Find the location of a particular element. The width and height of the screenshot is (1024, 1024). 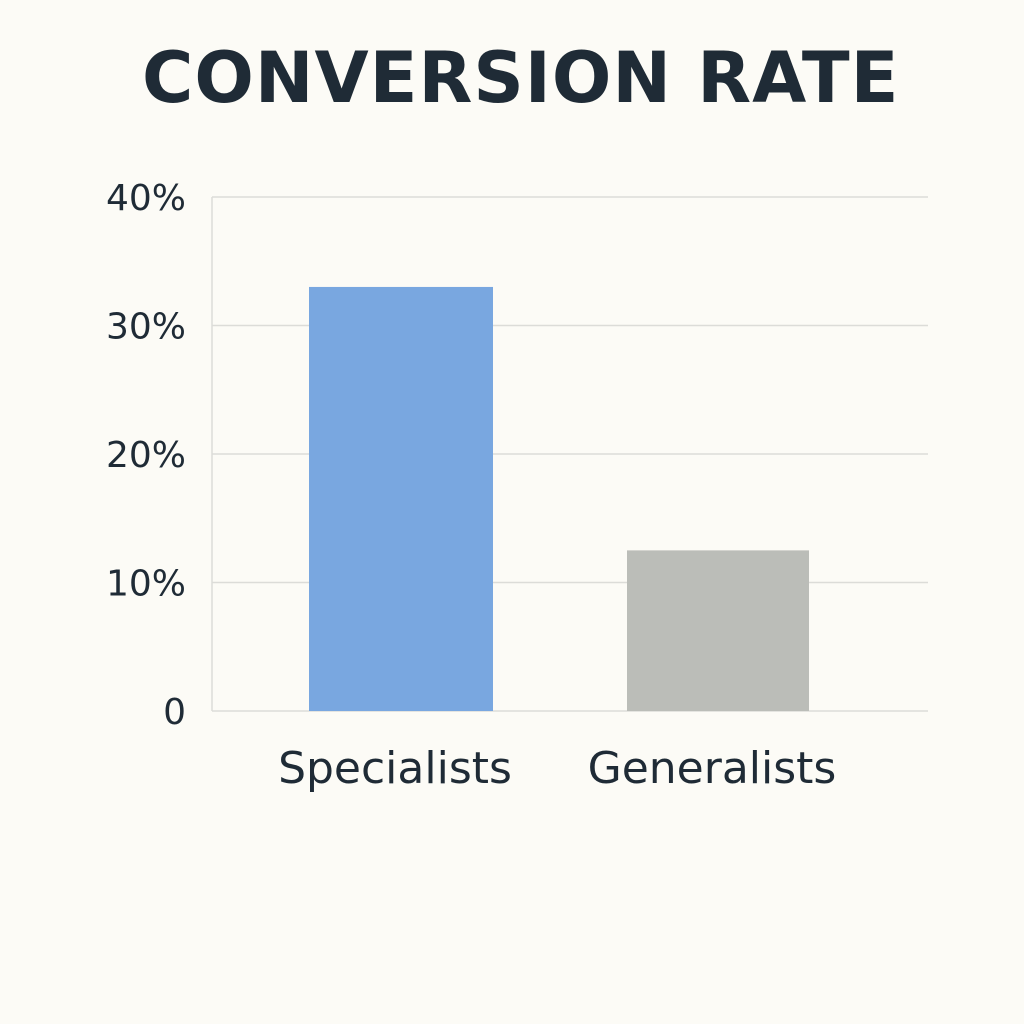

x-category-label: Specialists is located at coordinates (395, 768).